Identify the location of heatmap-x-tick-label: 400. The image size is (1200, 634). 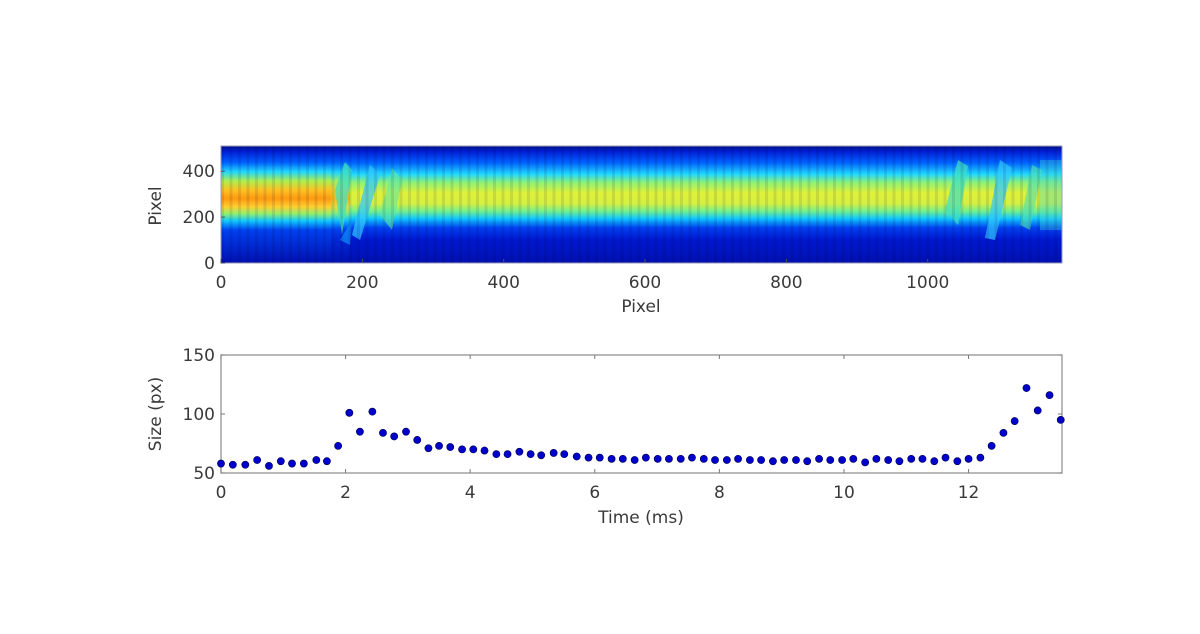
(503, 283).